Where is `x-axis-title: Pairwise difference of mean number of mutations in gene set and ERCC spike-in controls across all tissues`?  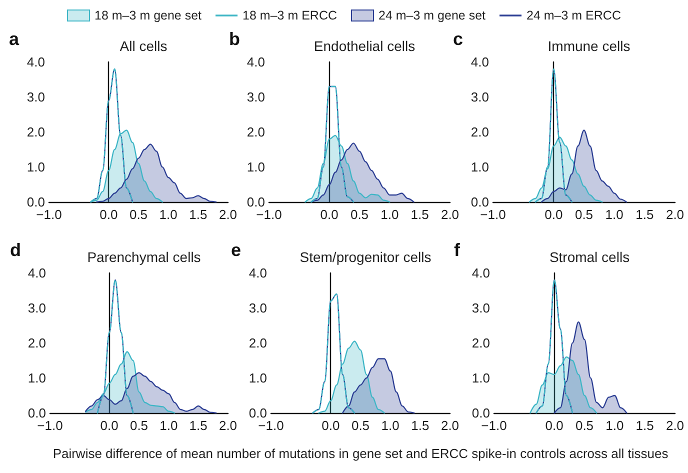 x-axis-title: Pairwise difference of mean number of mutations in gene set and ERCC spike-in controls across all tissues is located at coordinates (360, 453).